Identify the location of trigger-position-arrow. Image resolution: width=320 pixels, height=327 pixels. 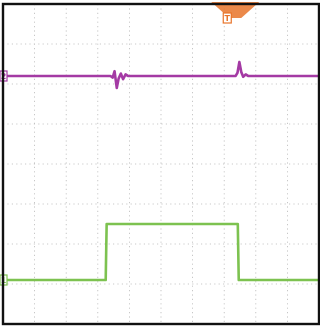
(235, 10).